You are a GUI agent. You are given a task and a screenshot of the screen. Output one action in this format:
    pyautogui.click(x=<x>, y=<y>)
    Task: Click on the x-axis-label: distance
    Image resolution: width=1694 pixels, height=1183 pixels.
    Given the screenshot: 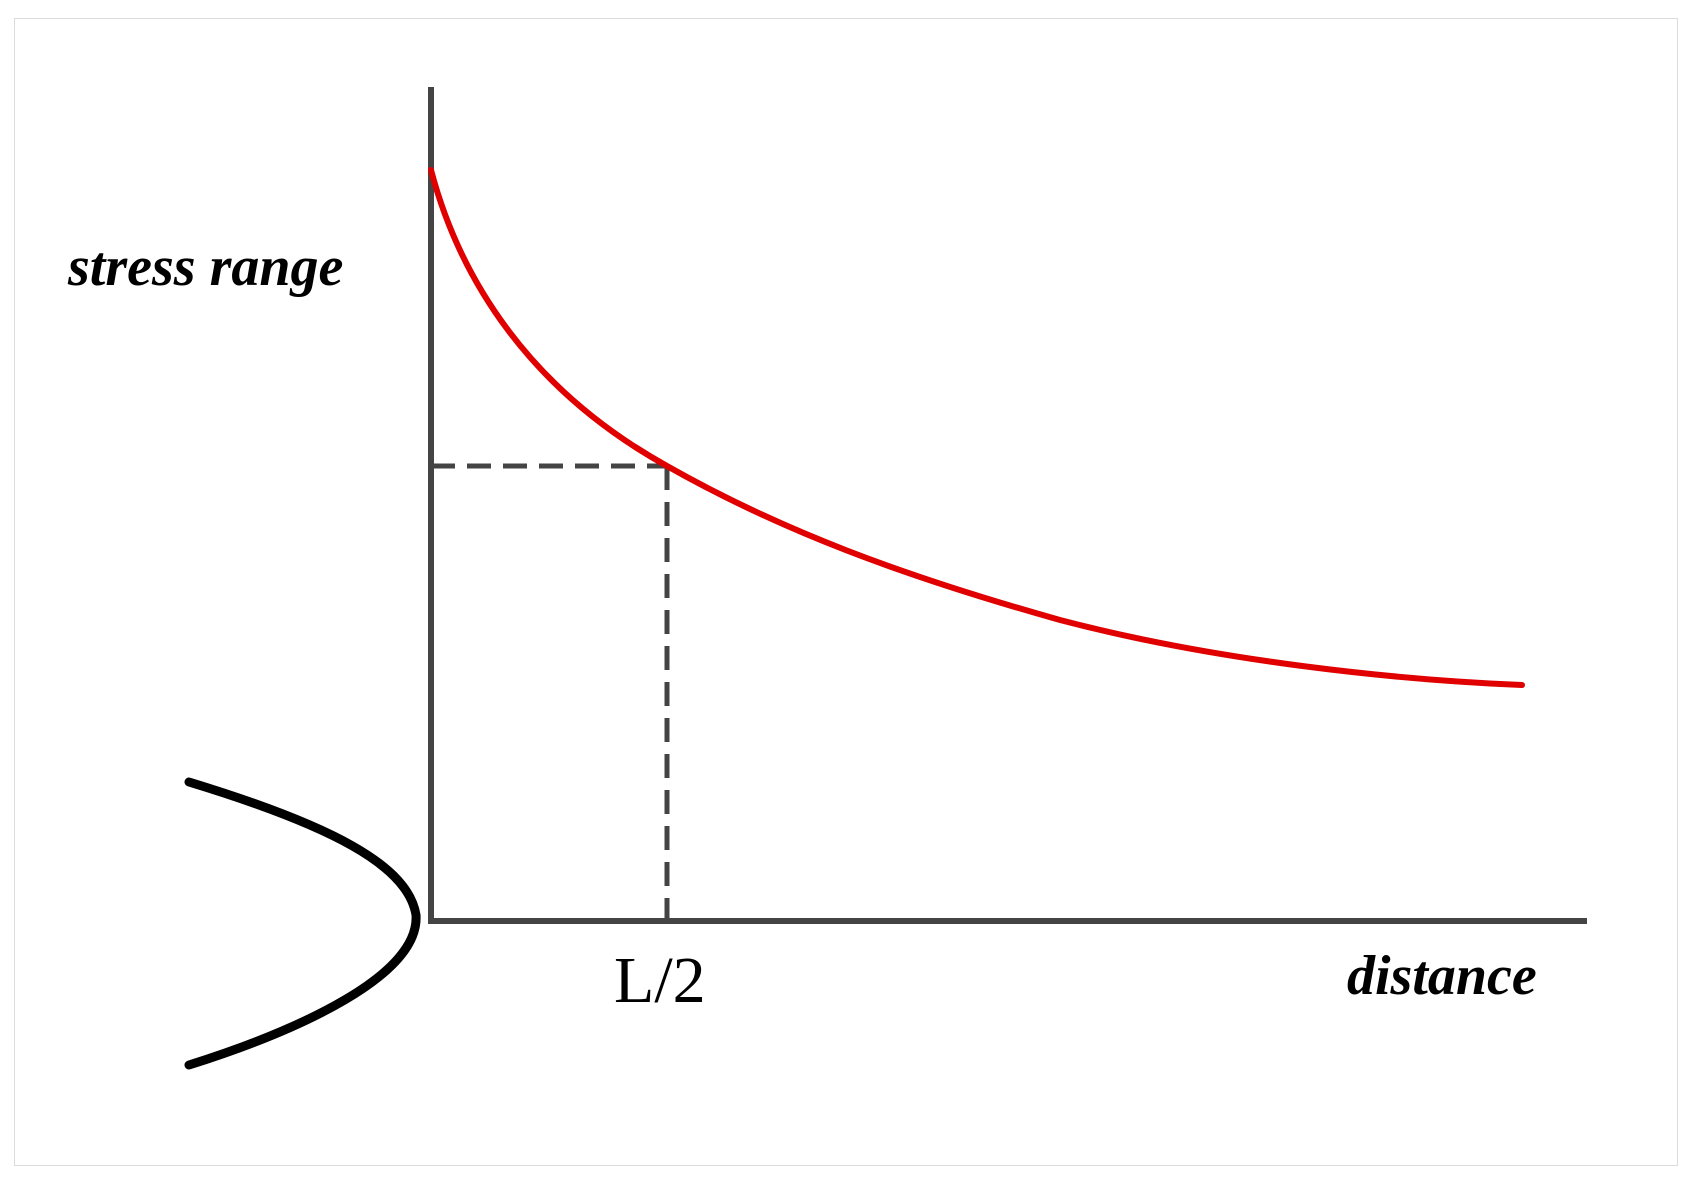 What is the action you would take?
    pyautogui.click(x=1442, y=976)
    